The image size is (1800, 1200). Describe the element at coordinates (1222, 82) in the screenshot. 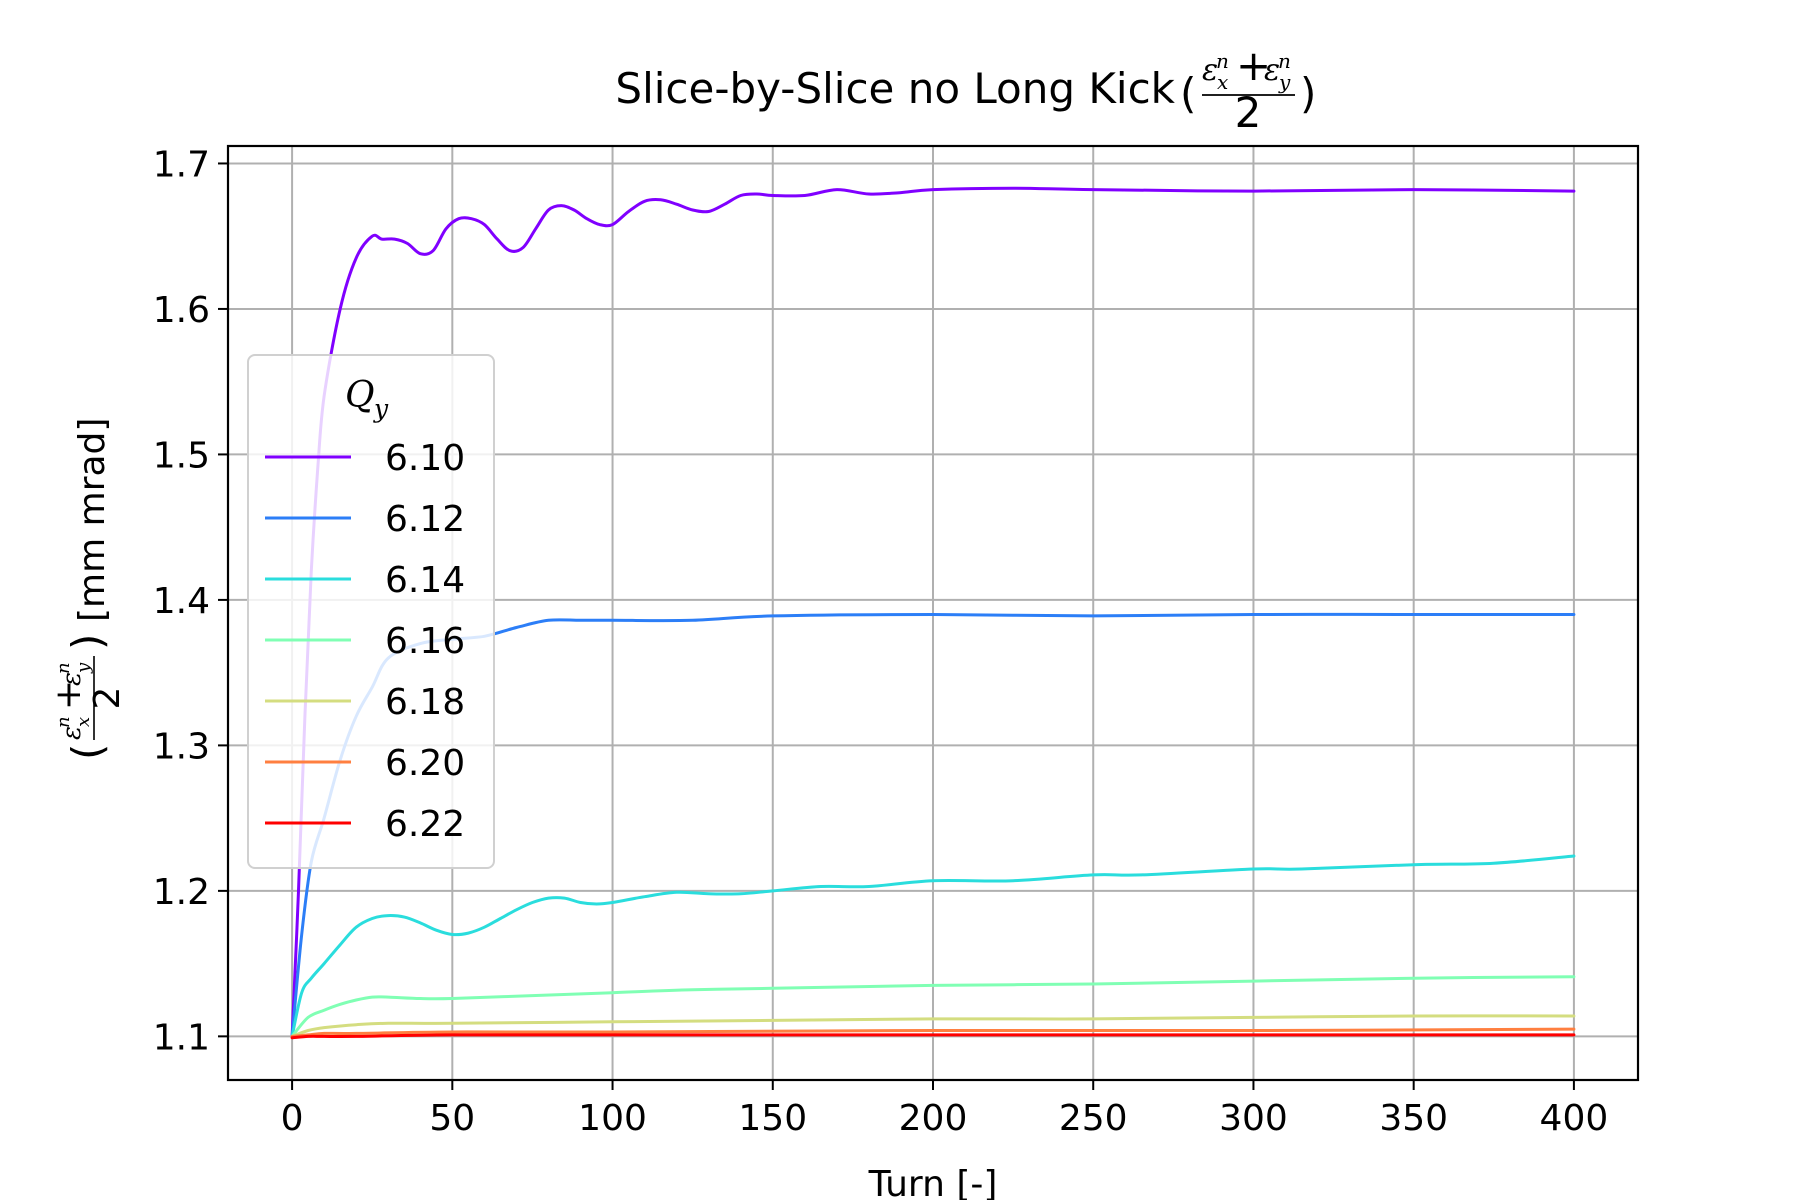

I see `title-frac-sub-x: x` at that location.